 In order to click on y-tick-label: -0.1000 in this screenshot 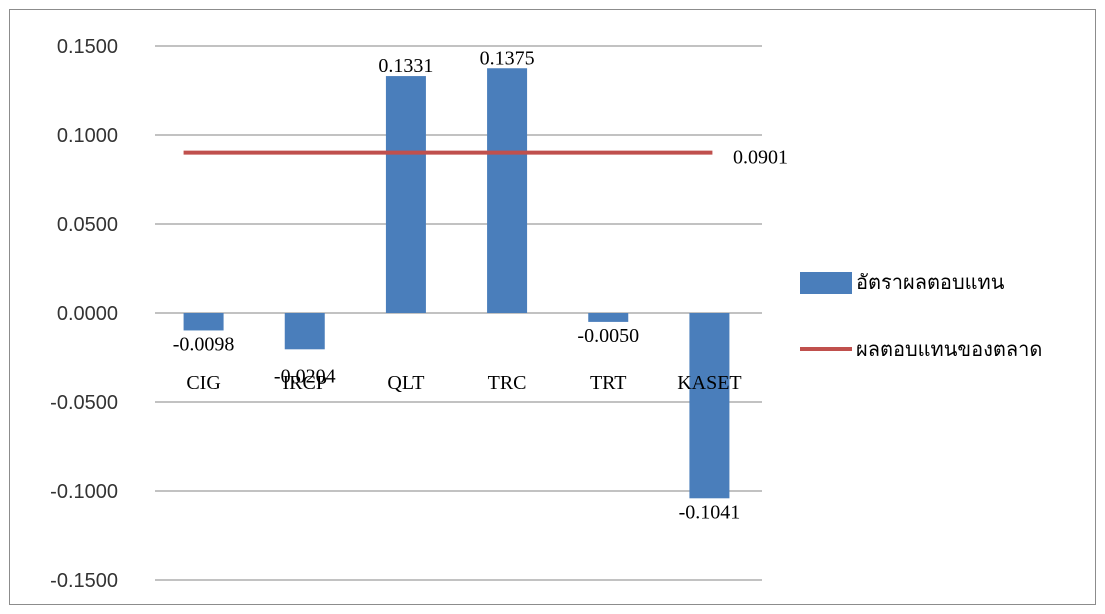, I will do `click(84, 492)`.